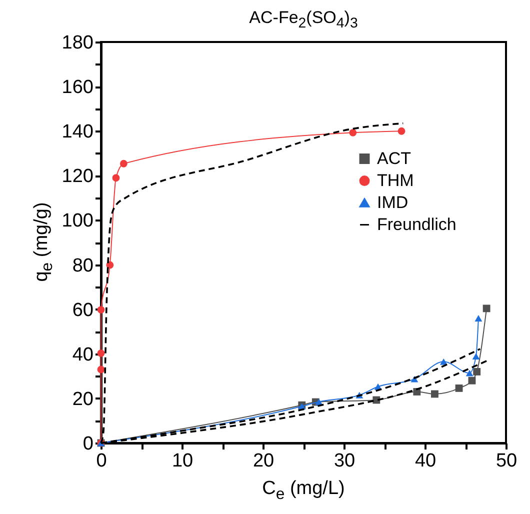 The height and width of the screenshot is (514, 530). I want to click on x-tick-label: 40, so click(425, 461).